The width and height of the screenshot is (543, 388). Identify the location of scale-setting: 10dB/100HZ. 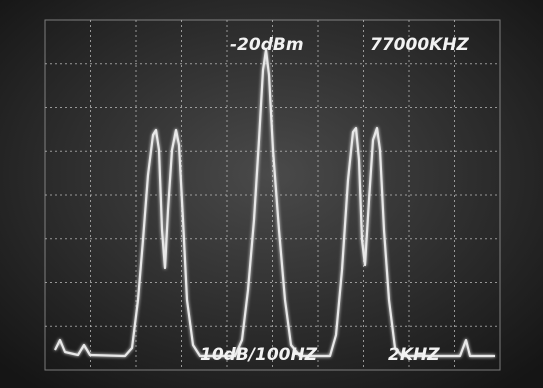
(259, 355).